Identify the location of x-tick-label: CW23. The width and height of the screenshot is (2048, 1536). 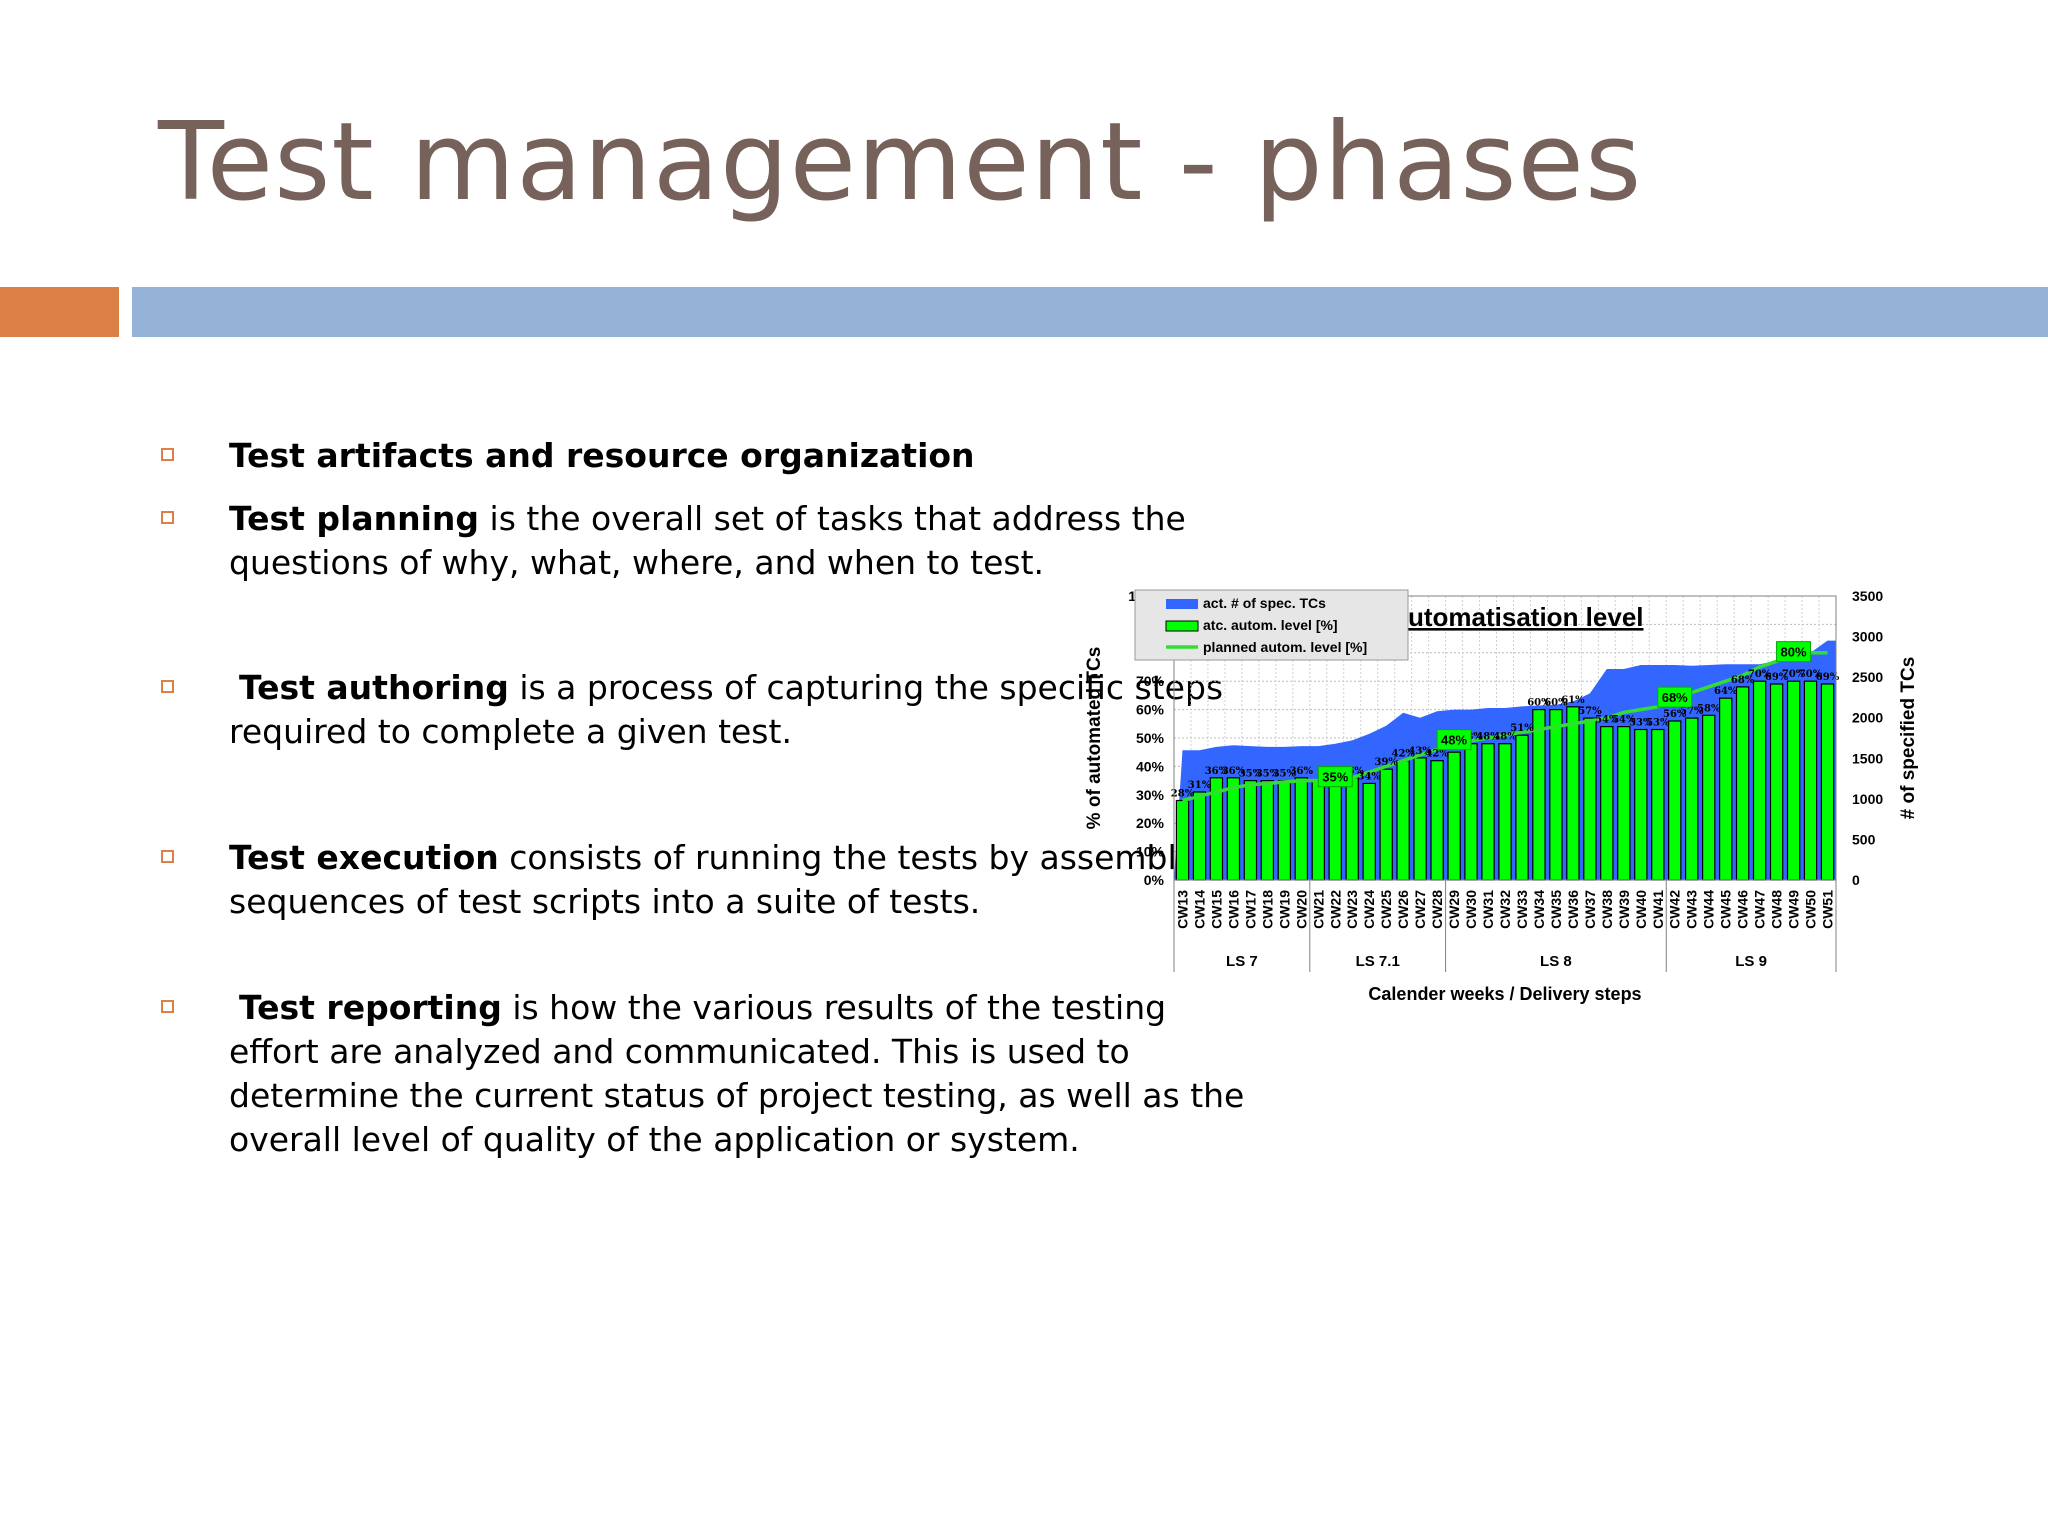
(1352, 909).